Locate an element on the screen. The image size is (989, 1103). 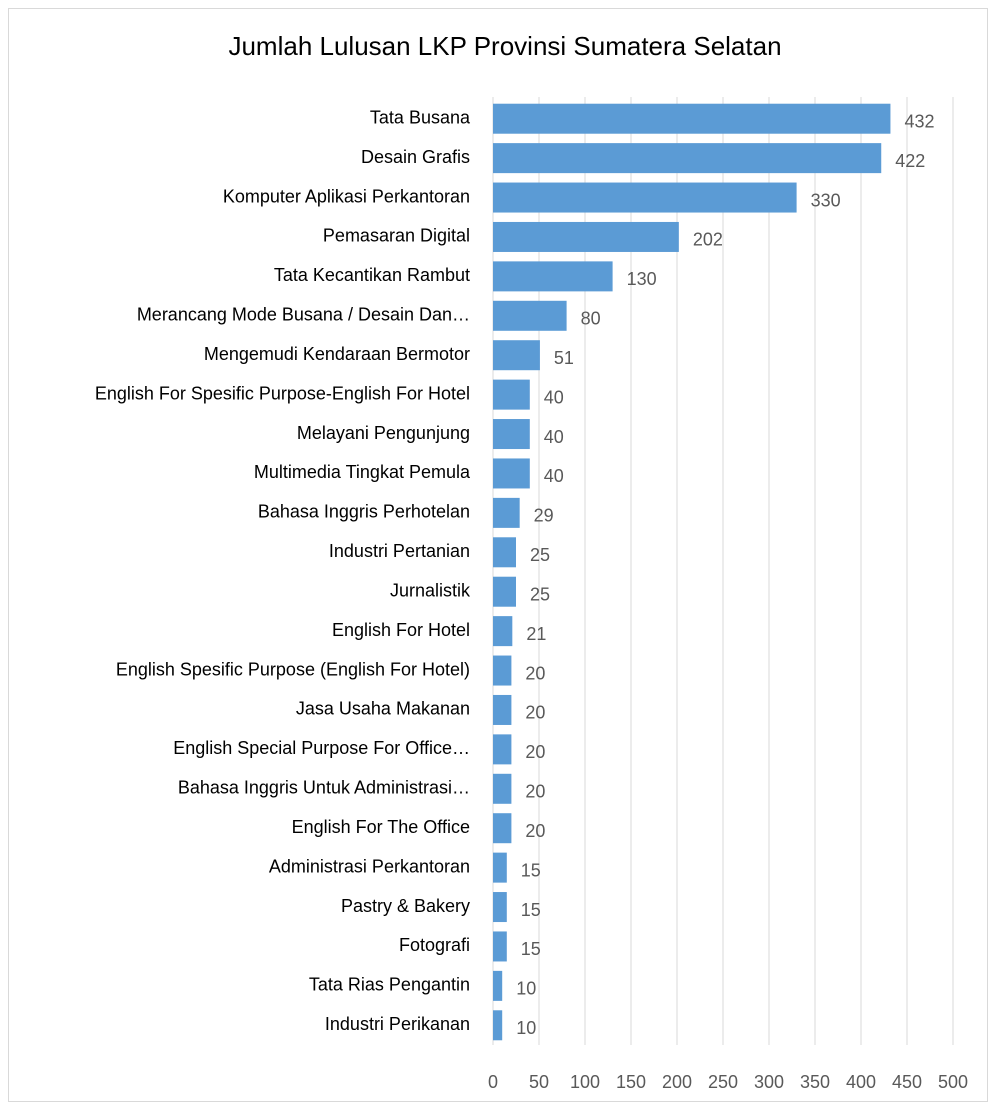
data-label: 21 is located at coordinates (536, 634).